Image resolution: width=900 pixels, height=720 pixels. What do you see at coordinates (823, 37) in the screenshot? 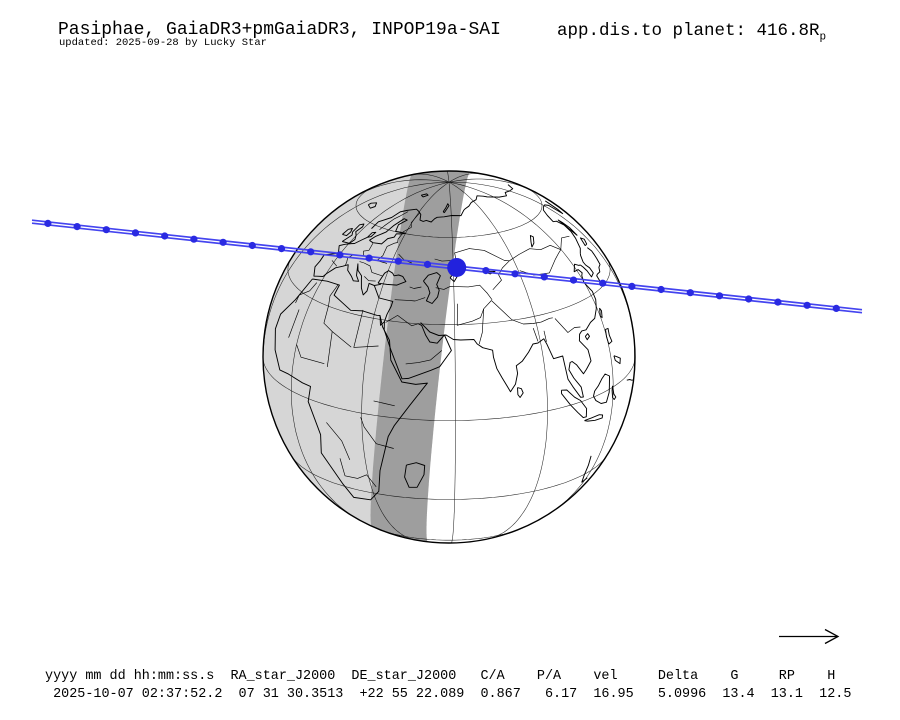
I see `planet-radius-subscript: p` at bounding box center [823, 37].